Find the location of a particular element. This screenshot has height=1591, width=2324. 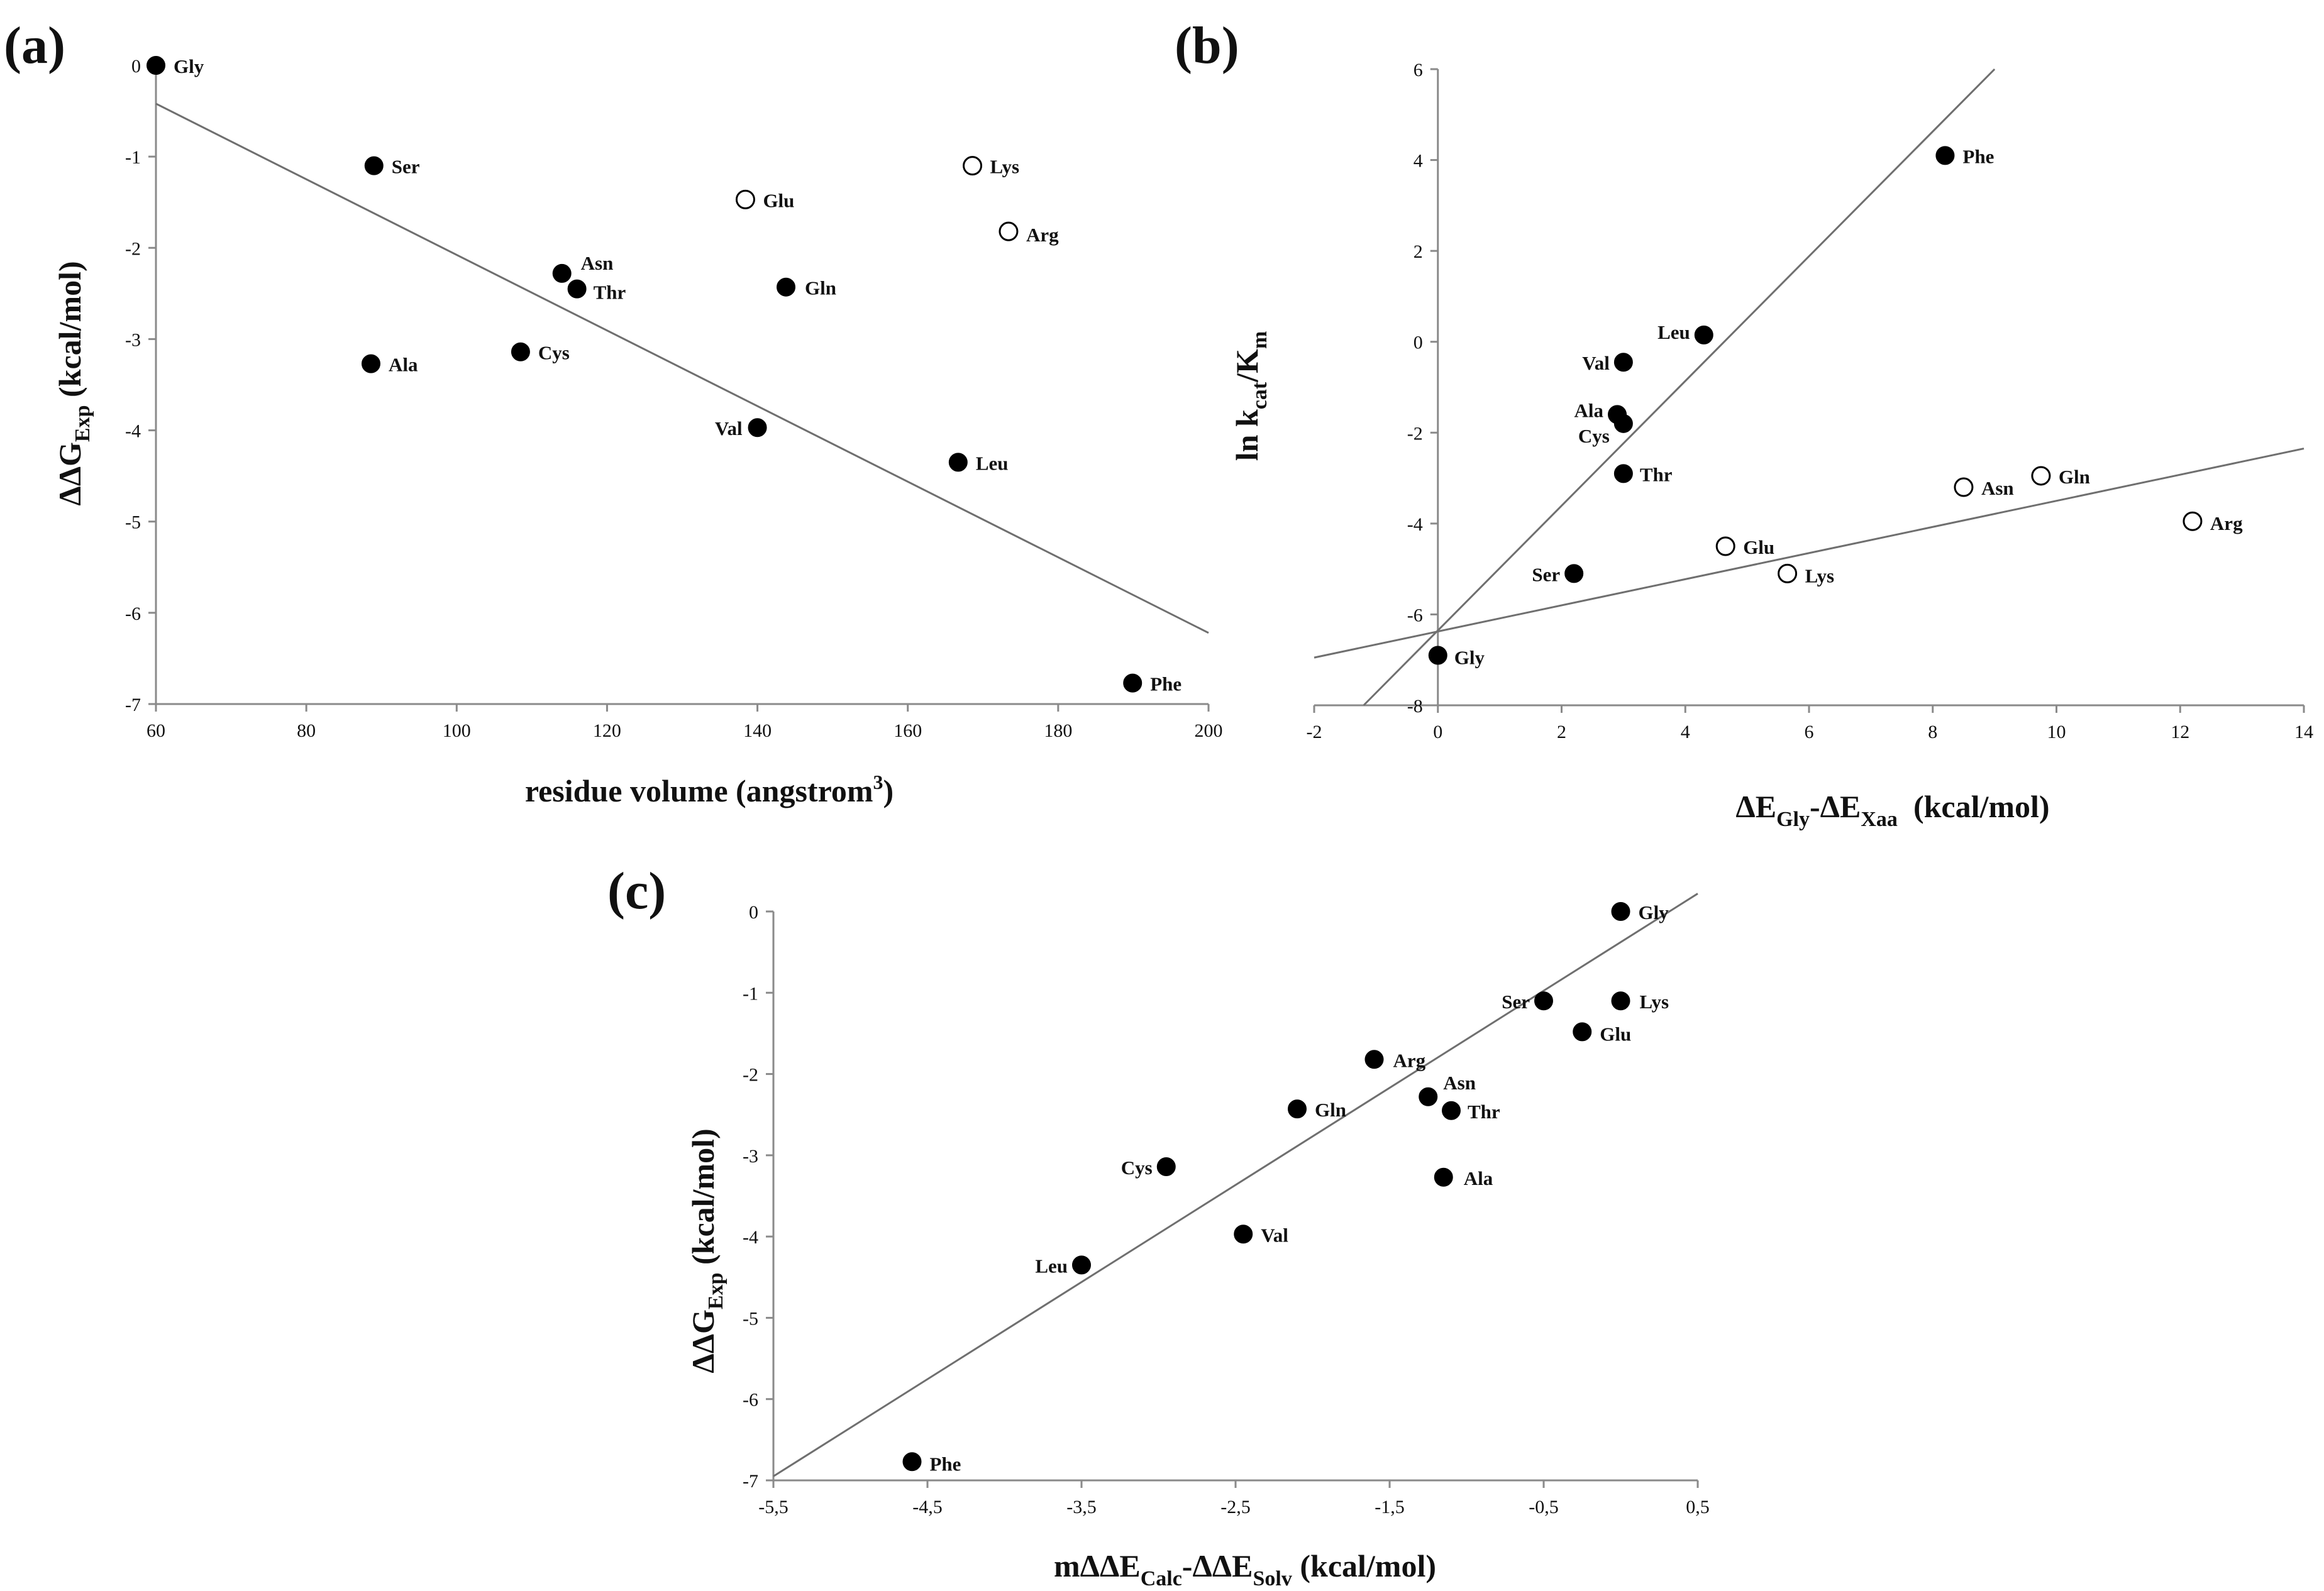

x-tick-label: 80 is located at coordinates (306, 730).